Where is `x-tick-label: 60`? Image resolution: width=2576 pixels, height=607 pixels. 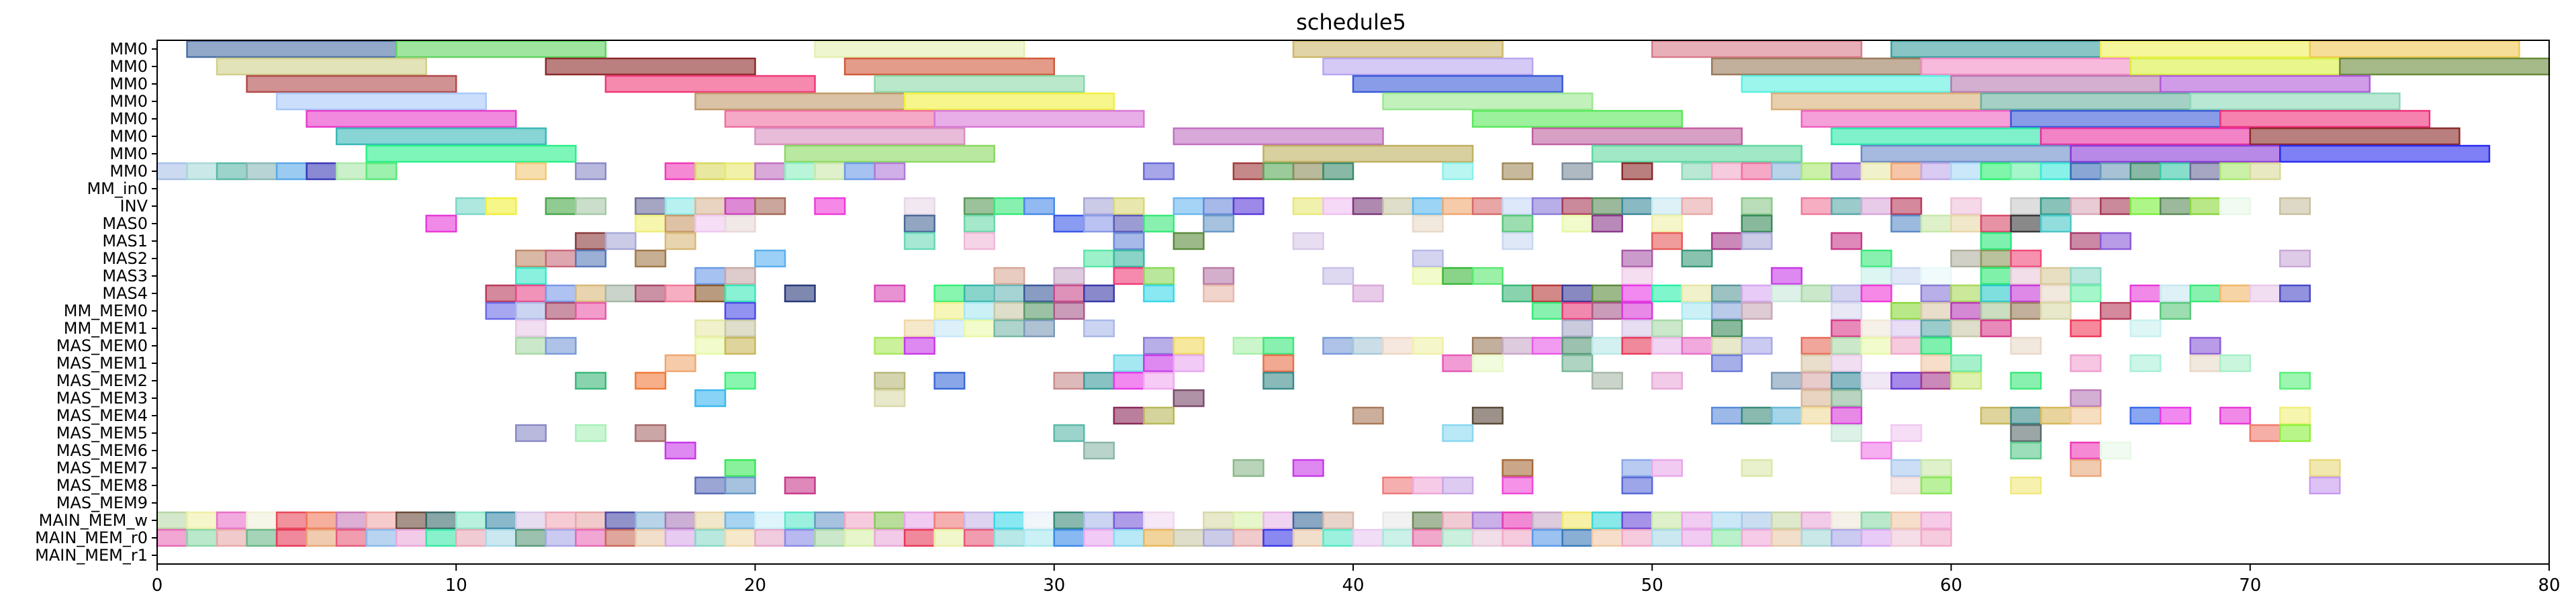 x-tick-label: 60 is located at coordinates (1951, 585).